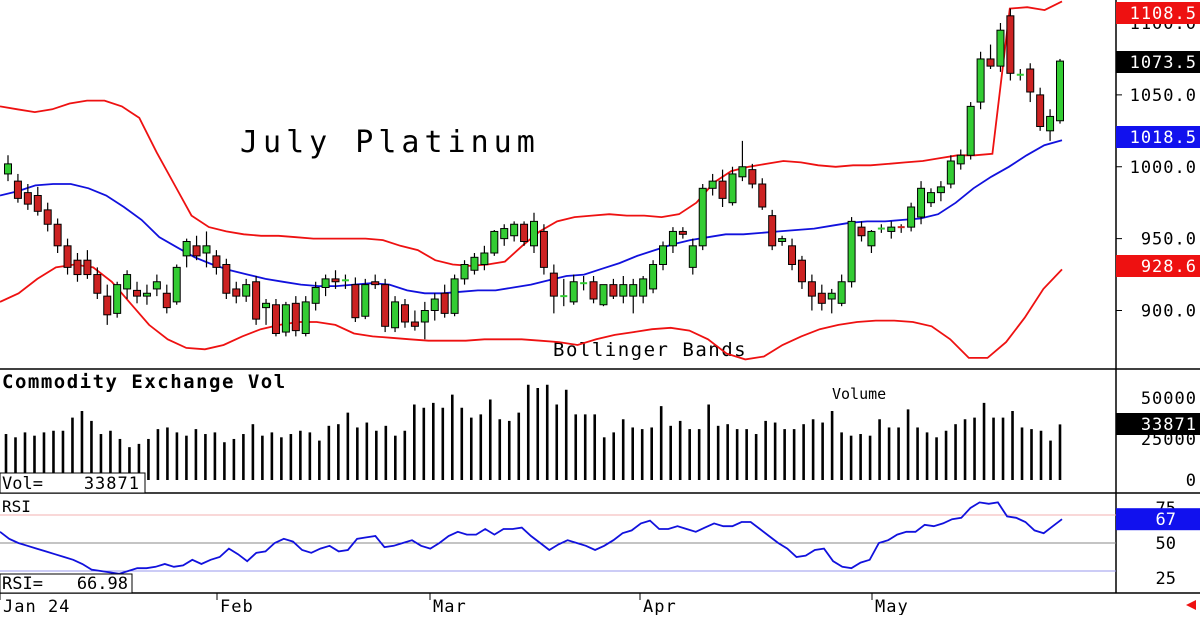 This screenshot has width=1200, height=619. I want to click on price-tick-label: 950.0, so click(1169, 240).